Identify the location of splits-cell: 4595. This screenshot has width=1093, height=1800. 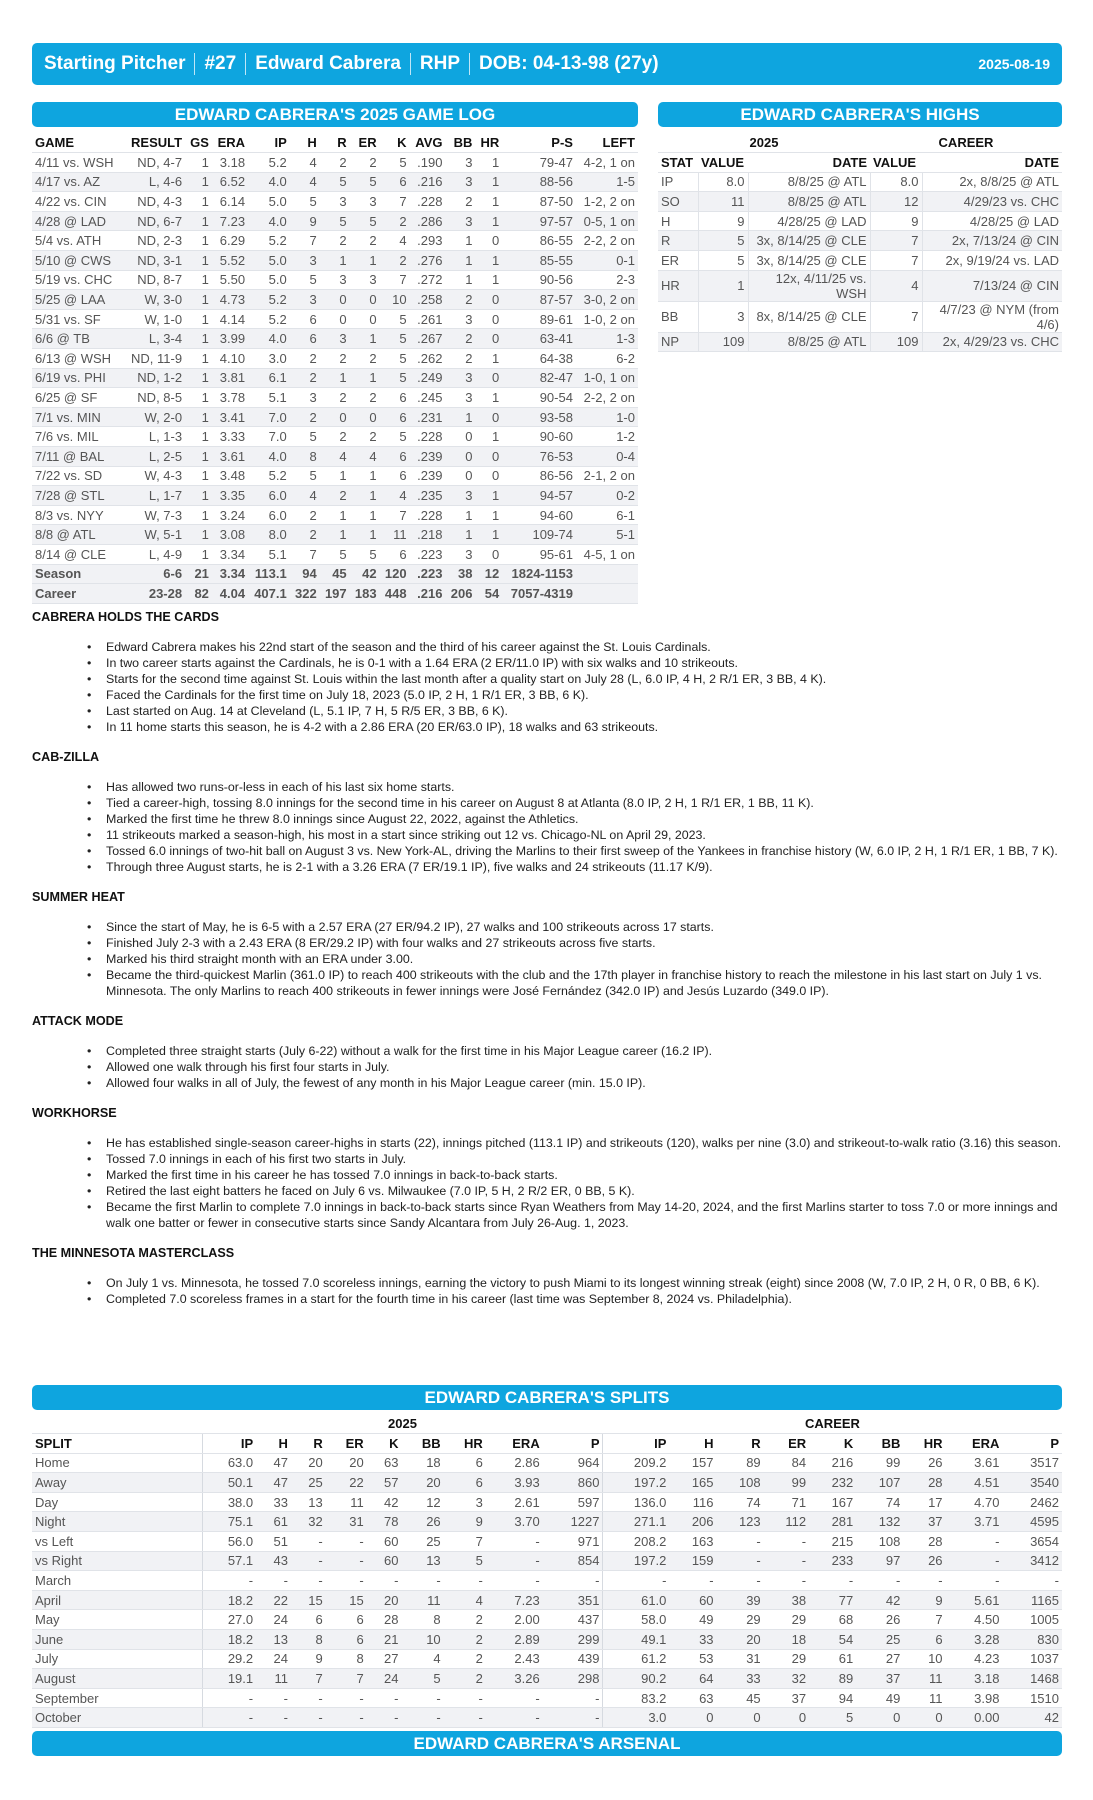
(1032, 1522).